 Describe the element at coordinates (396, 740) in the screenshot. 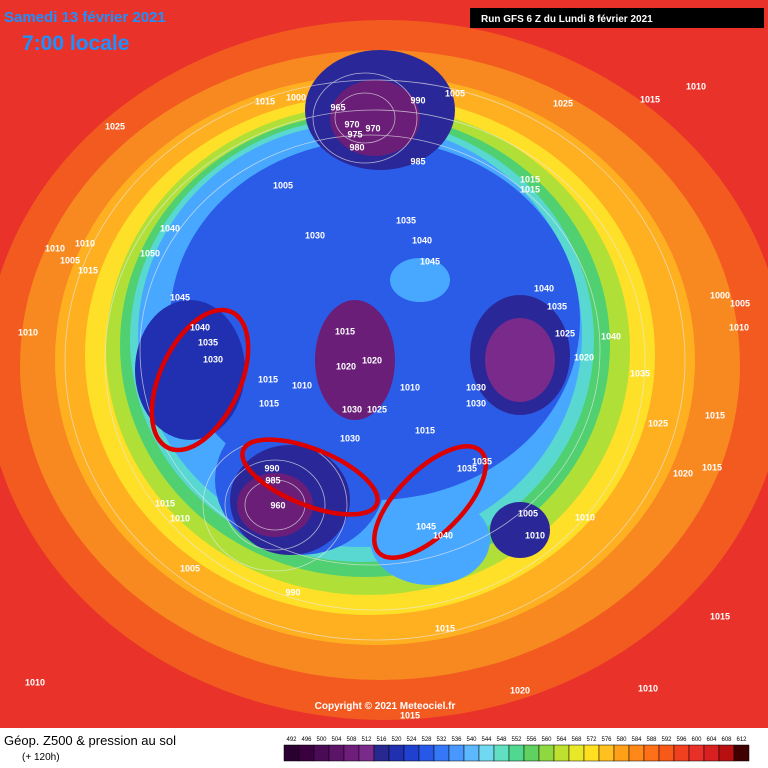

I see `scale-label: 520` at that location.